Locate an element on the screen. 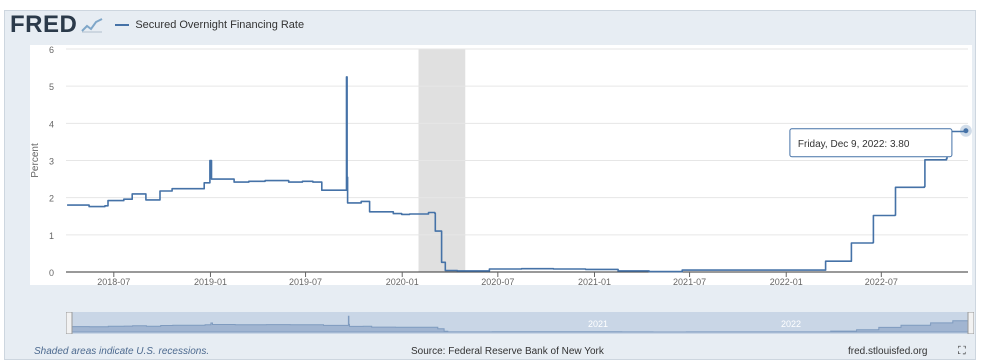 Image resolution: width=982 pixels, height=362 pixels. x-tick-label: 2020-07 is located at coordinates (497, 281).